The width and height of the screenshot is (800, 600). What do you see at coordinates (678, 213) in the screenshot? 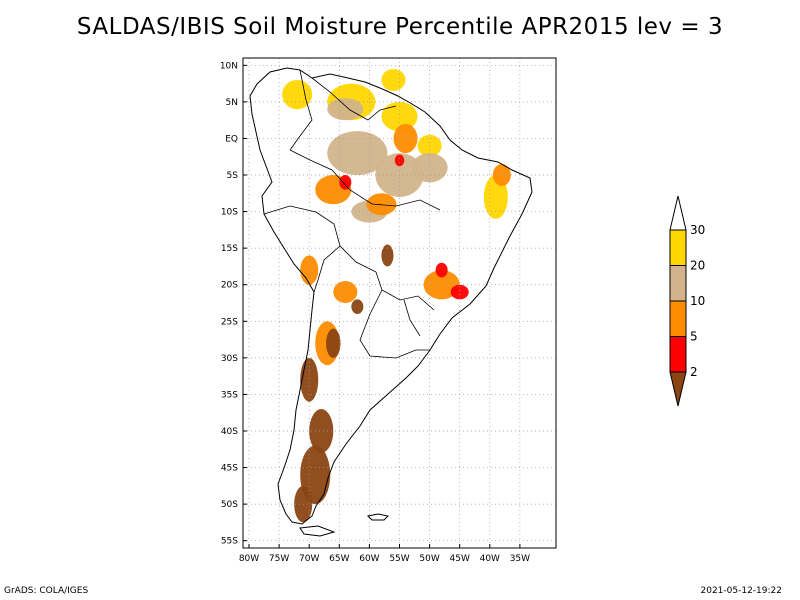
I see `colorbar-bin-highest` at bounding box center [678, 213].